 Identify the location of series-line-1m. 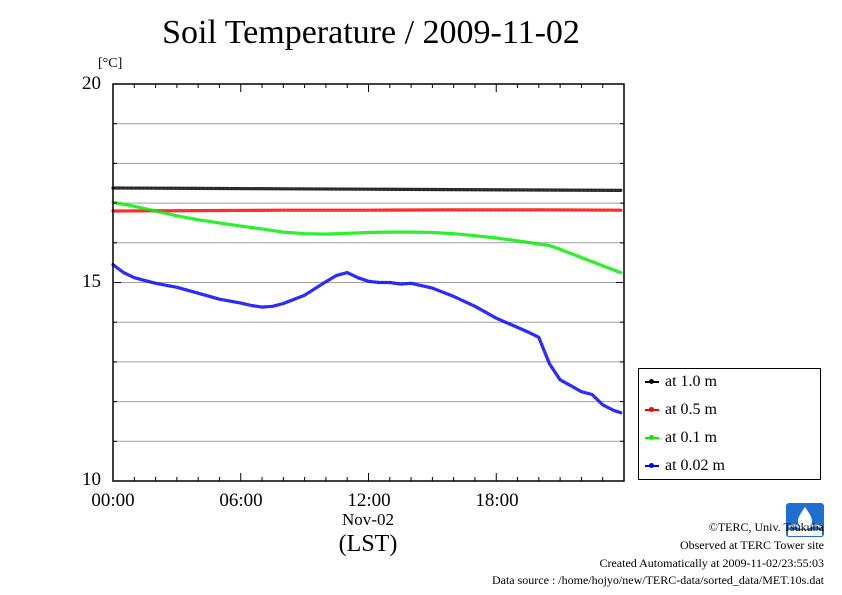
(367, 189).